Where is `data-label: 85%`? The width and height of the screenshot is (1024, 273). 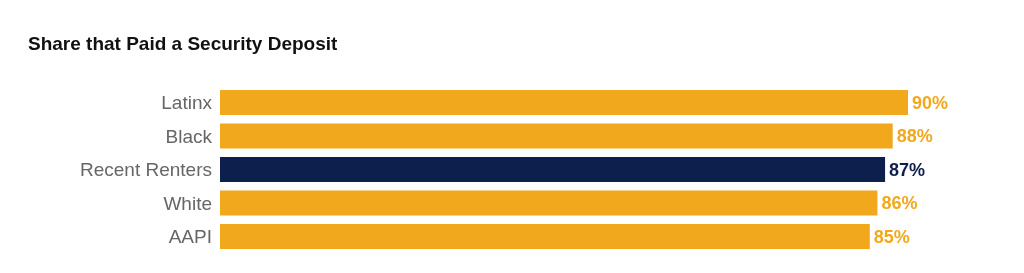 data-label: 85% is located at coordinates (891, 236).